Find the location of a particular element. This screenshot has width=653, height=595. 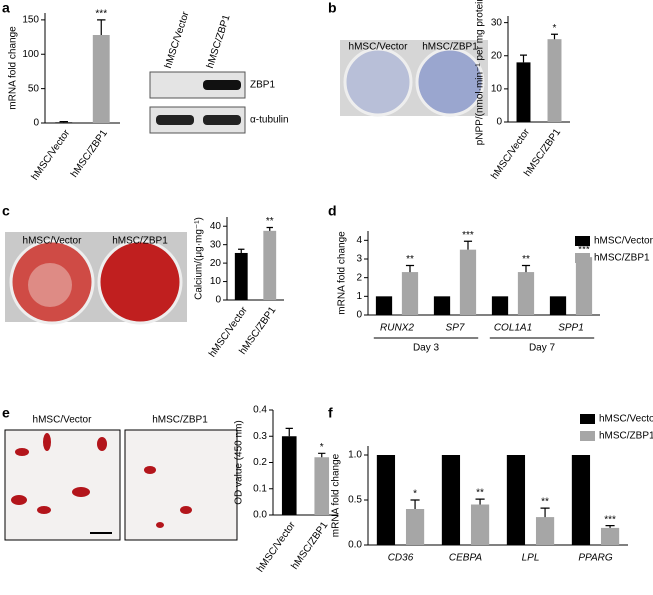

x-tick-label: hMSC/ZBP1 is located at coordinates (89, 154).